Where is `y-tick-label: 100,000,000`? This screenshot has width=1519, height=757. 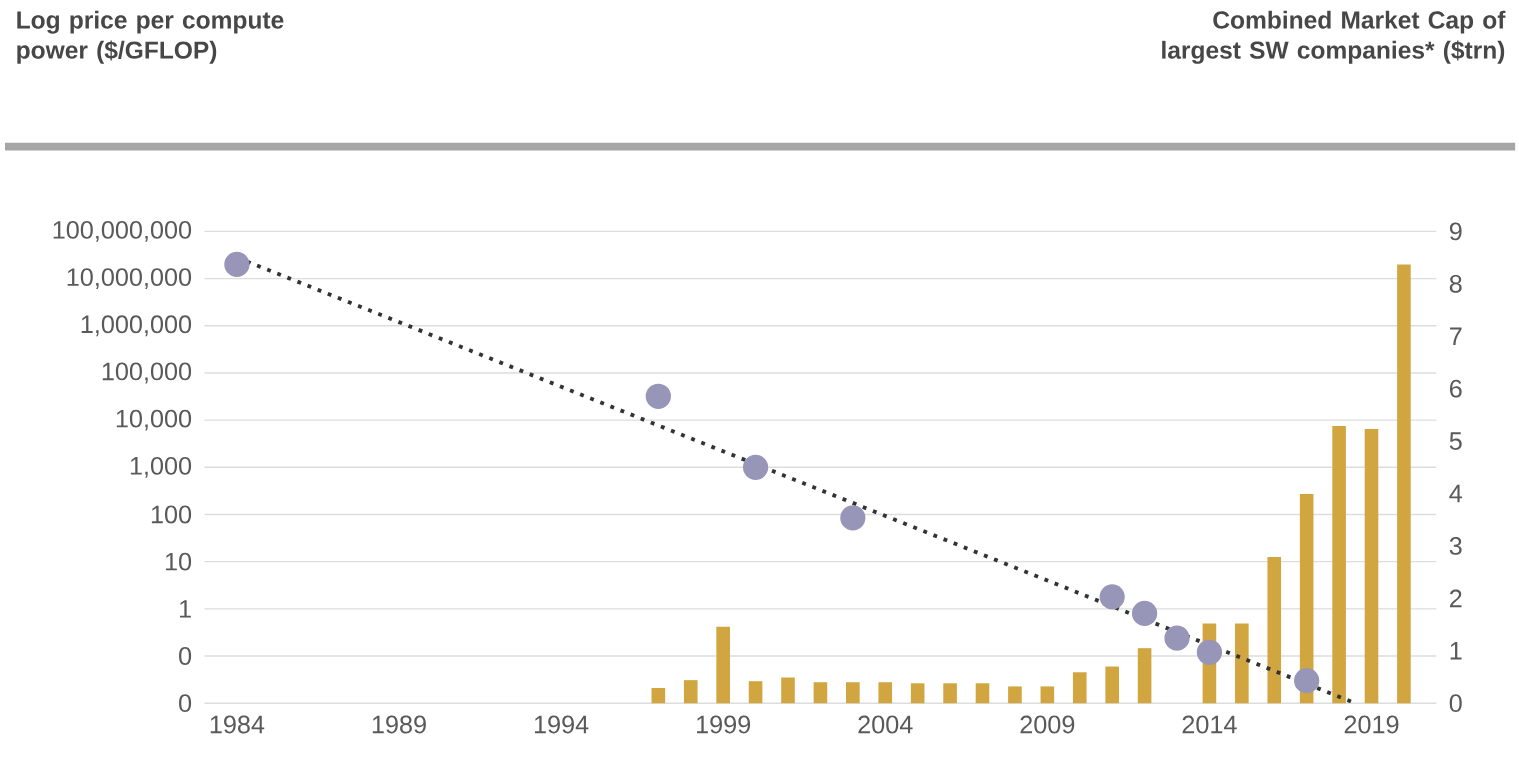 y-tick-label: 100,000,000 is located at coordinates (122, 231).